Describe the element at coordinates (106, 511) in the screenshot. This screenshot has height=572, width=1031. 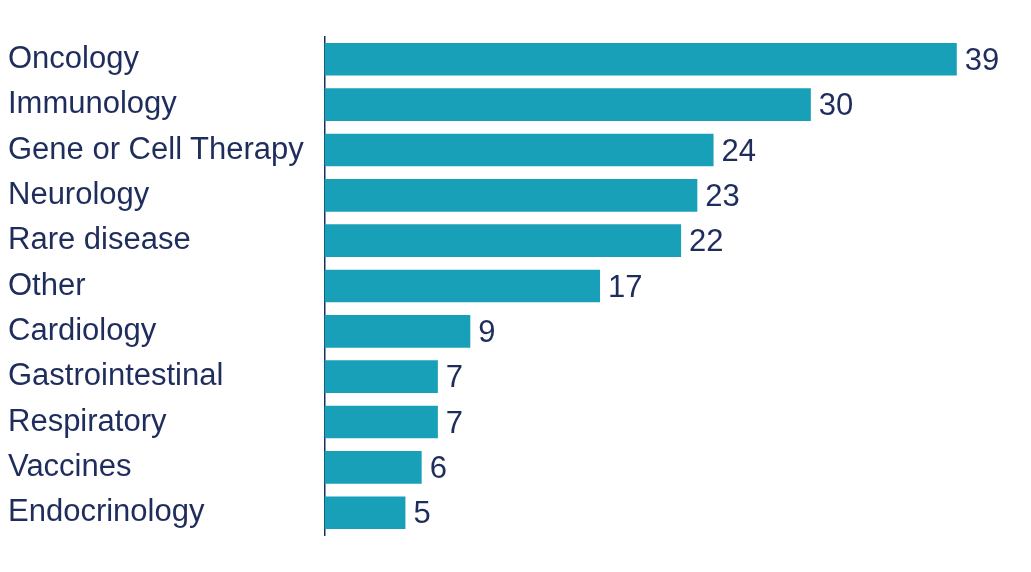
I see `y-tick-label: Endocrinology` at that location.